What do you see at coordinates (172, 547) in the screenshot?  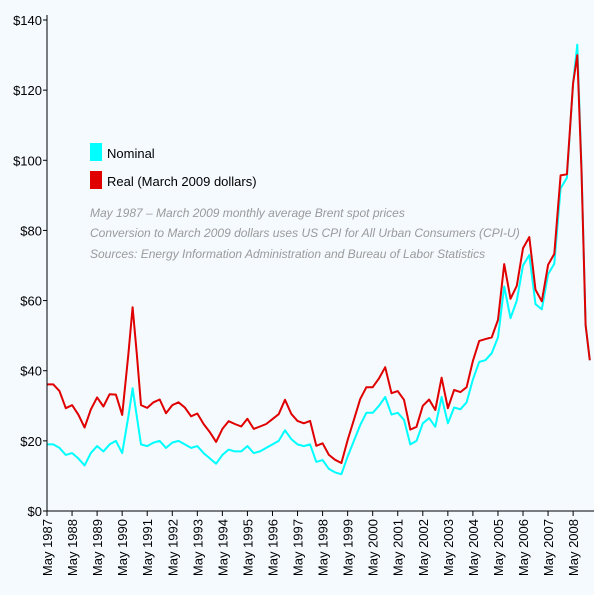 I see `x-tick-label: May 1992` at bounding box center [172, 547].